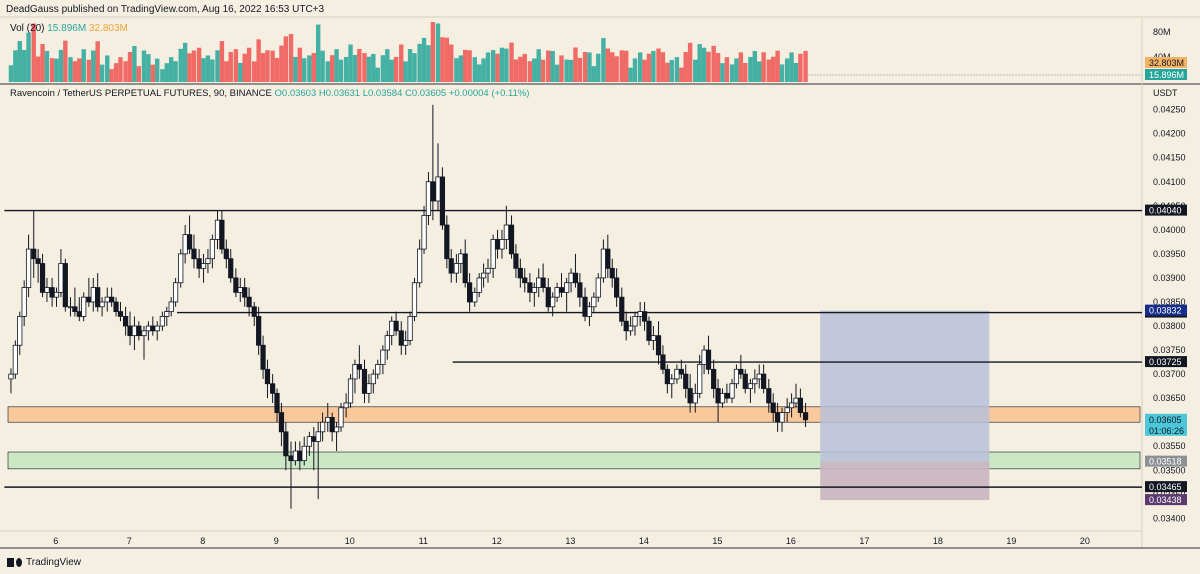 The width and height of the screenshot is (1200, 574). What do you see at coordinates (1166, 62) in the screenshot?
I see `volume-ma-badge-bg` at bounding box center [1166, 62].